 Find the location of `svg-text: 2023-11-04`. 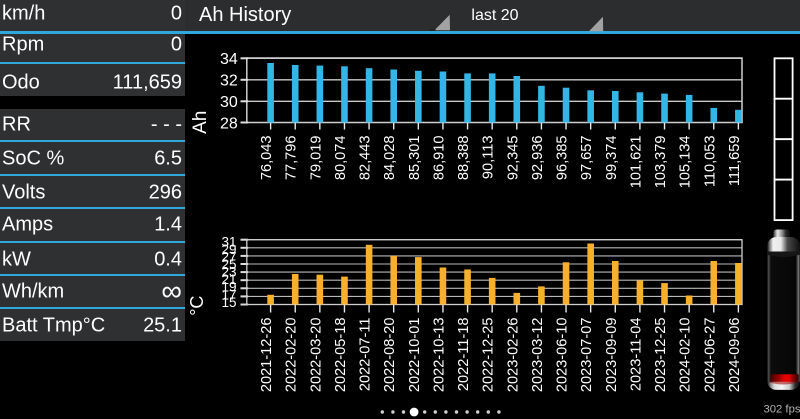

svg-text: 2023-11-04 is located at coordinates (636, 355).